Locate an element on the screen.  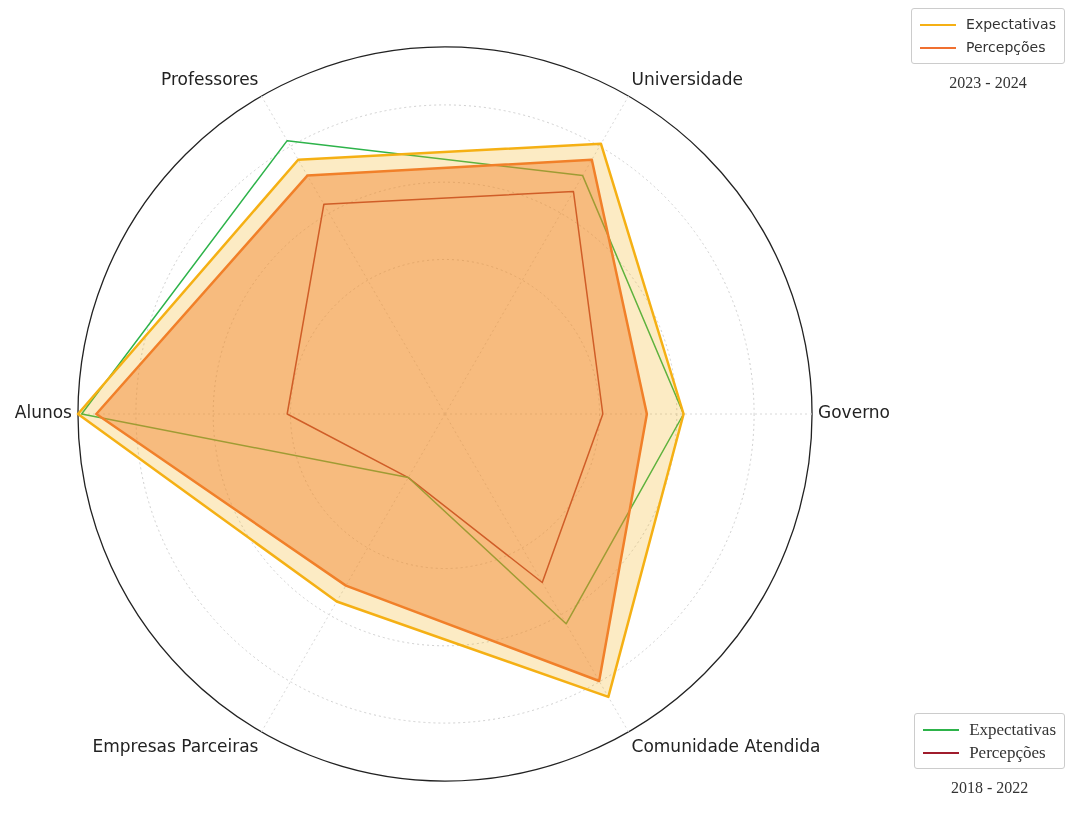
text: 2018 - 2022 is located at coordinates (989, 788).